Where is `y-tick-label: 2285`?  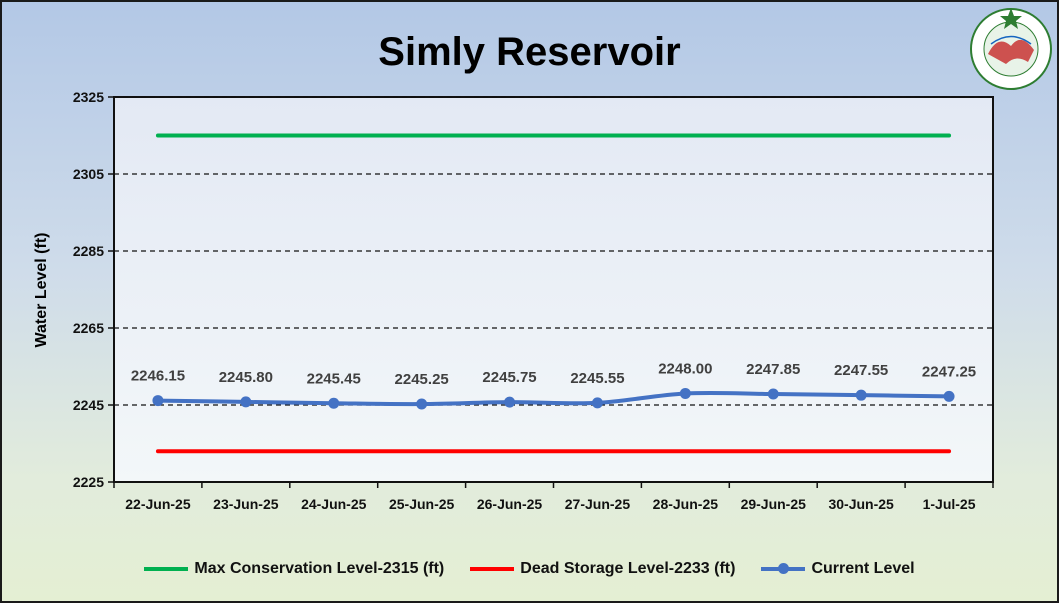
y-tick-label: 2285 is located at coordinates (88, 251).